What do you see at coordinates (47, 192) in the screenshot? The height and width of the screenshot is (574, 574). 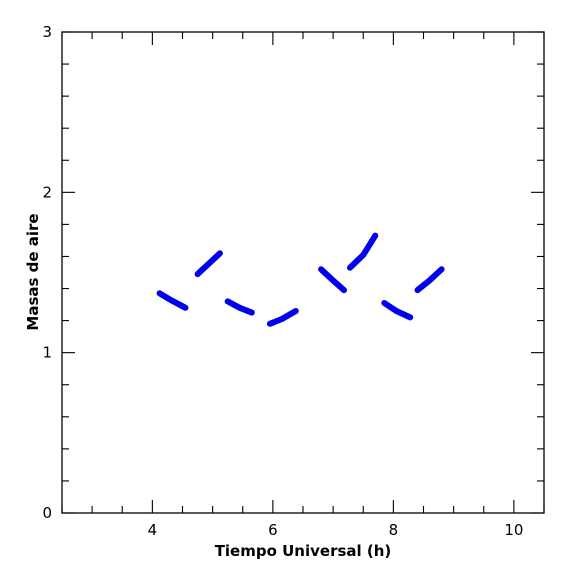 I see `y-tick-label: 2` at bounding box center [47, 192].